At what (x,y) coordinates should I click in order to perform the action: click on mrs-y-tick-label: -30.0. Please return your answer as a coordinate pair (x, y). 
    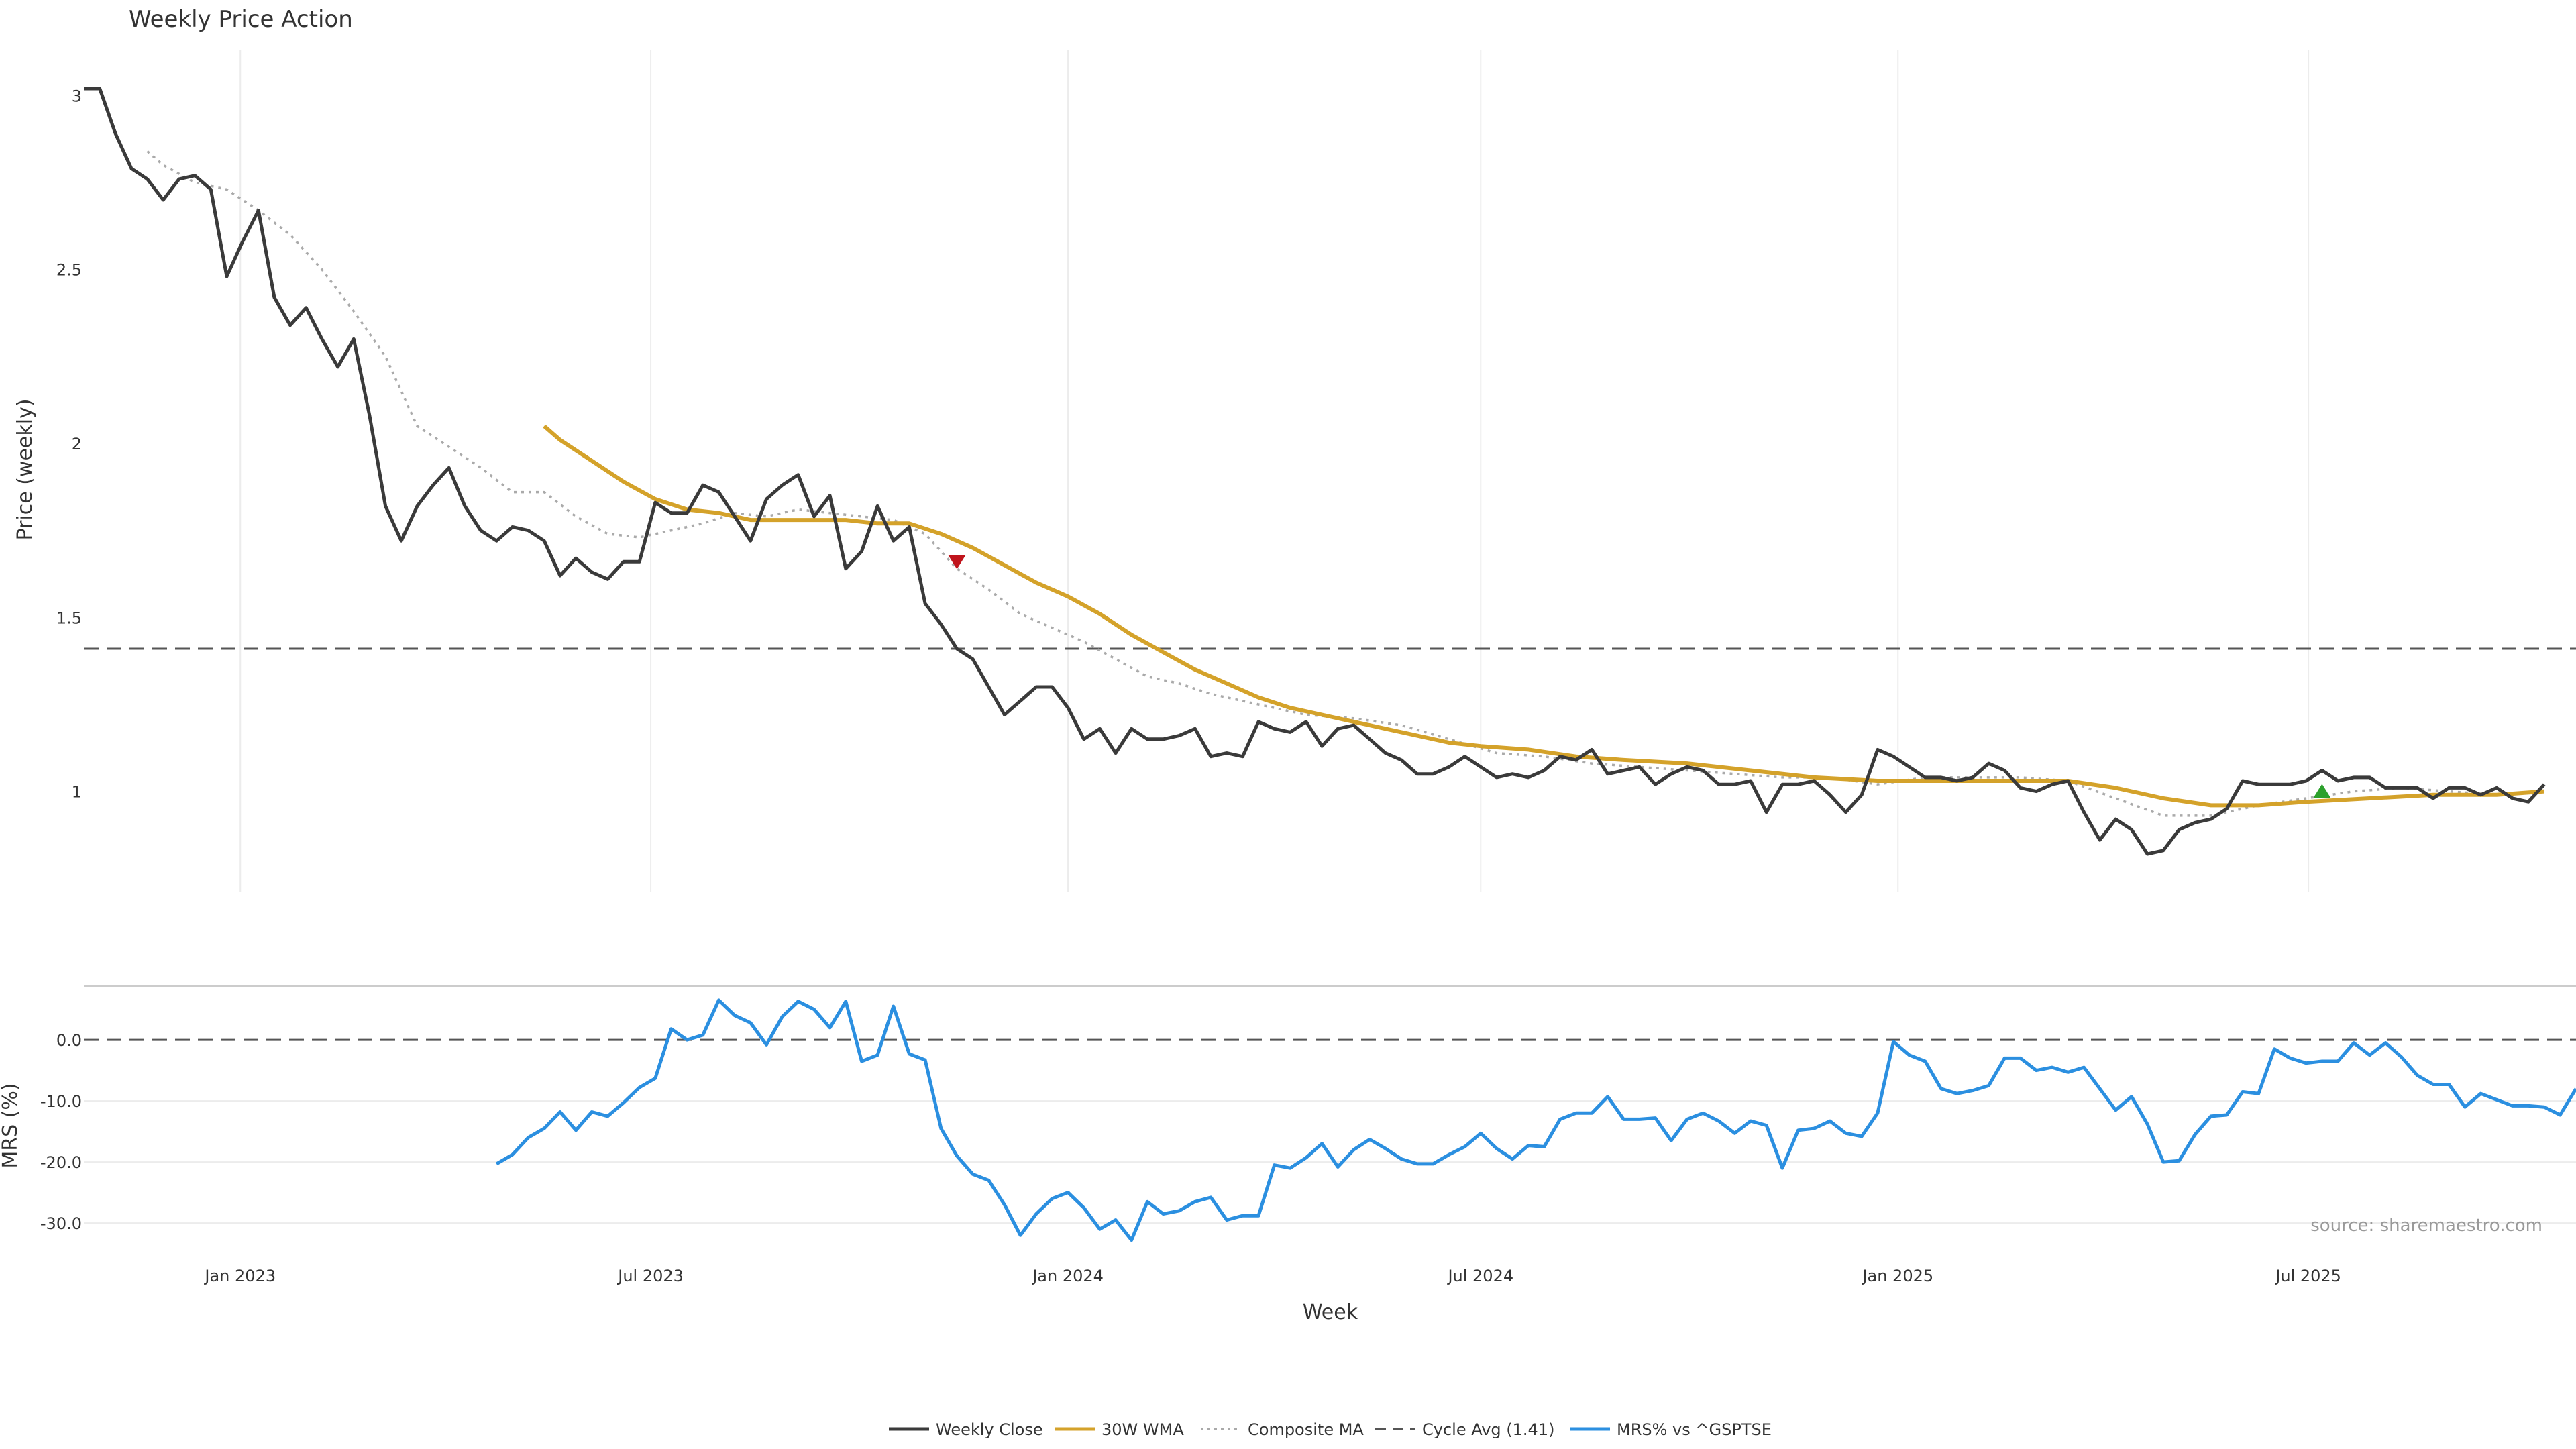
    Looking at the image, I should click on (61, 1223).